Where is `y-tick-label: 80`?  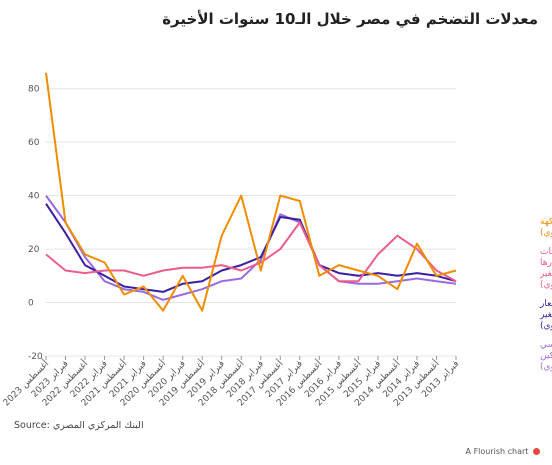
y-tick-label: 80 is located at coordinates (34, 90).